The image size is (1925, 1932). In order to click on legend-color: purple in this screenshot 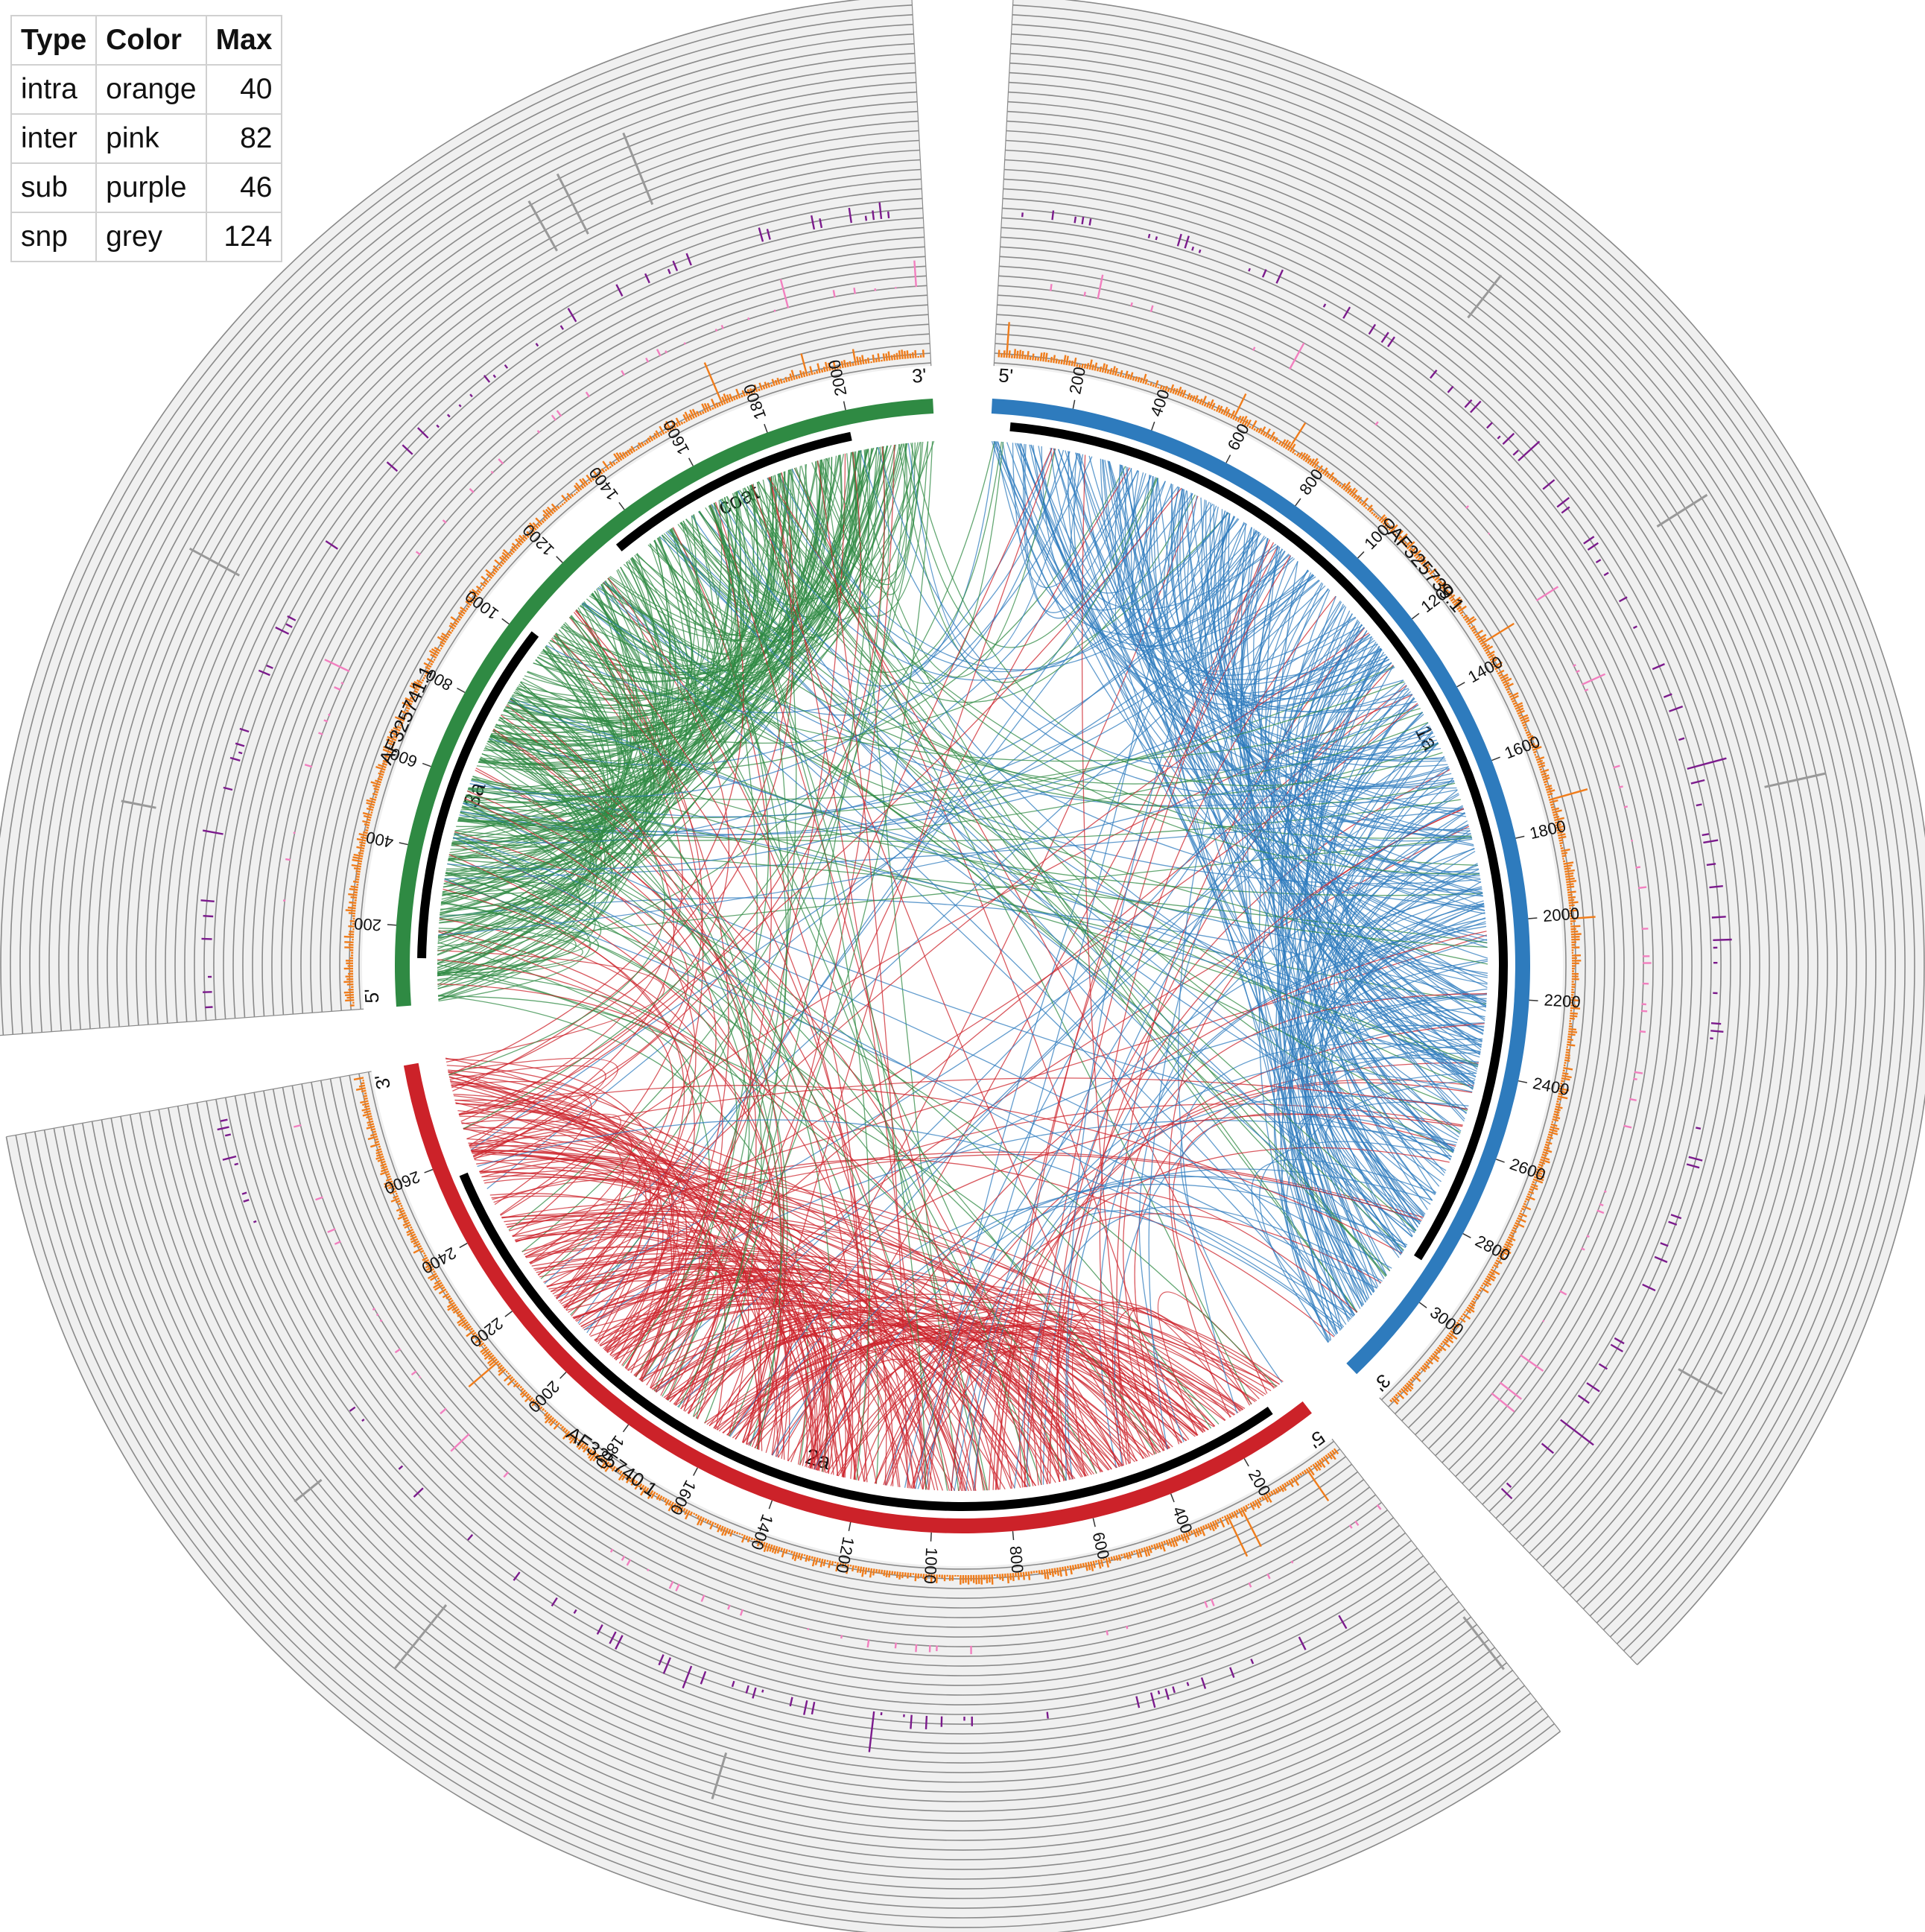, I will do `click(151, 187)`.